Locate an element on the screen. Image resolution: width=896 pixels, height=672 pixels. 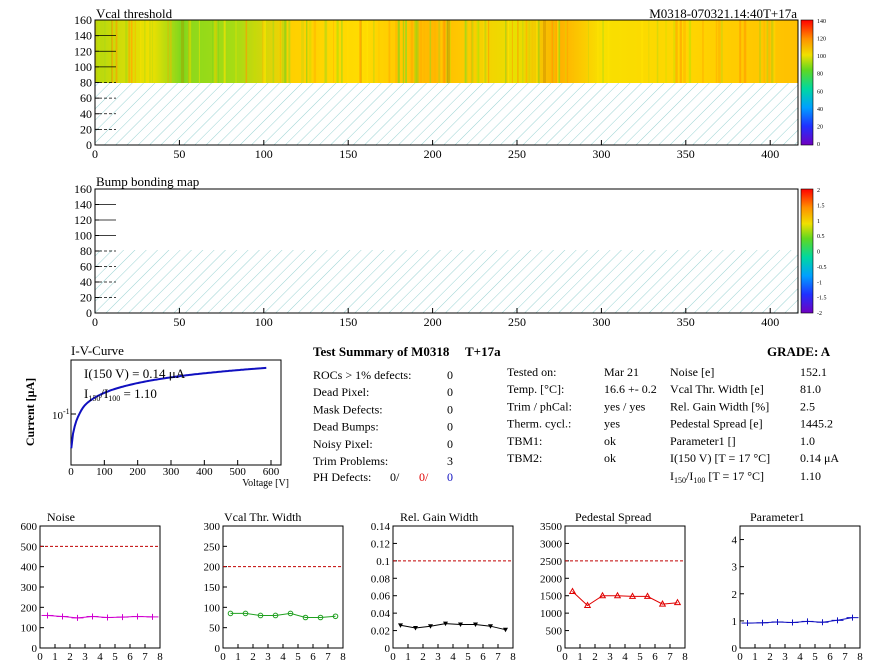
map1-color-palette is located at coordinates (807, 82).